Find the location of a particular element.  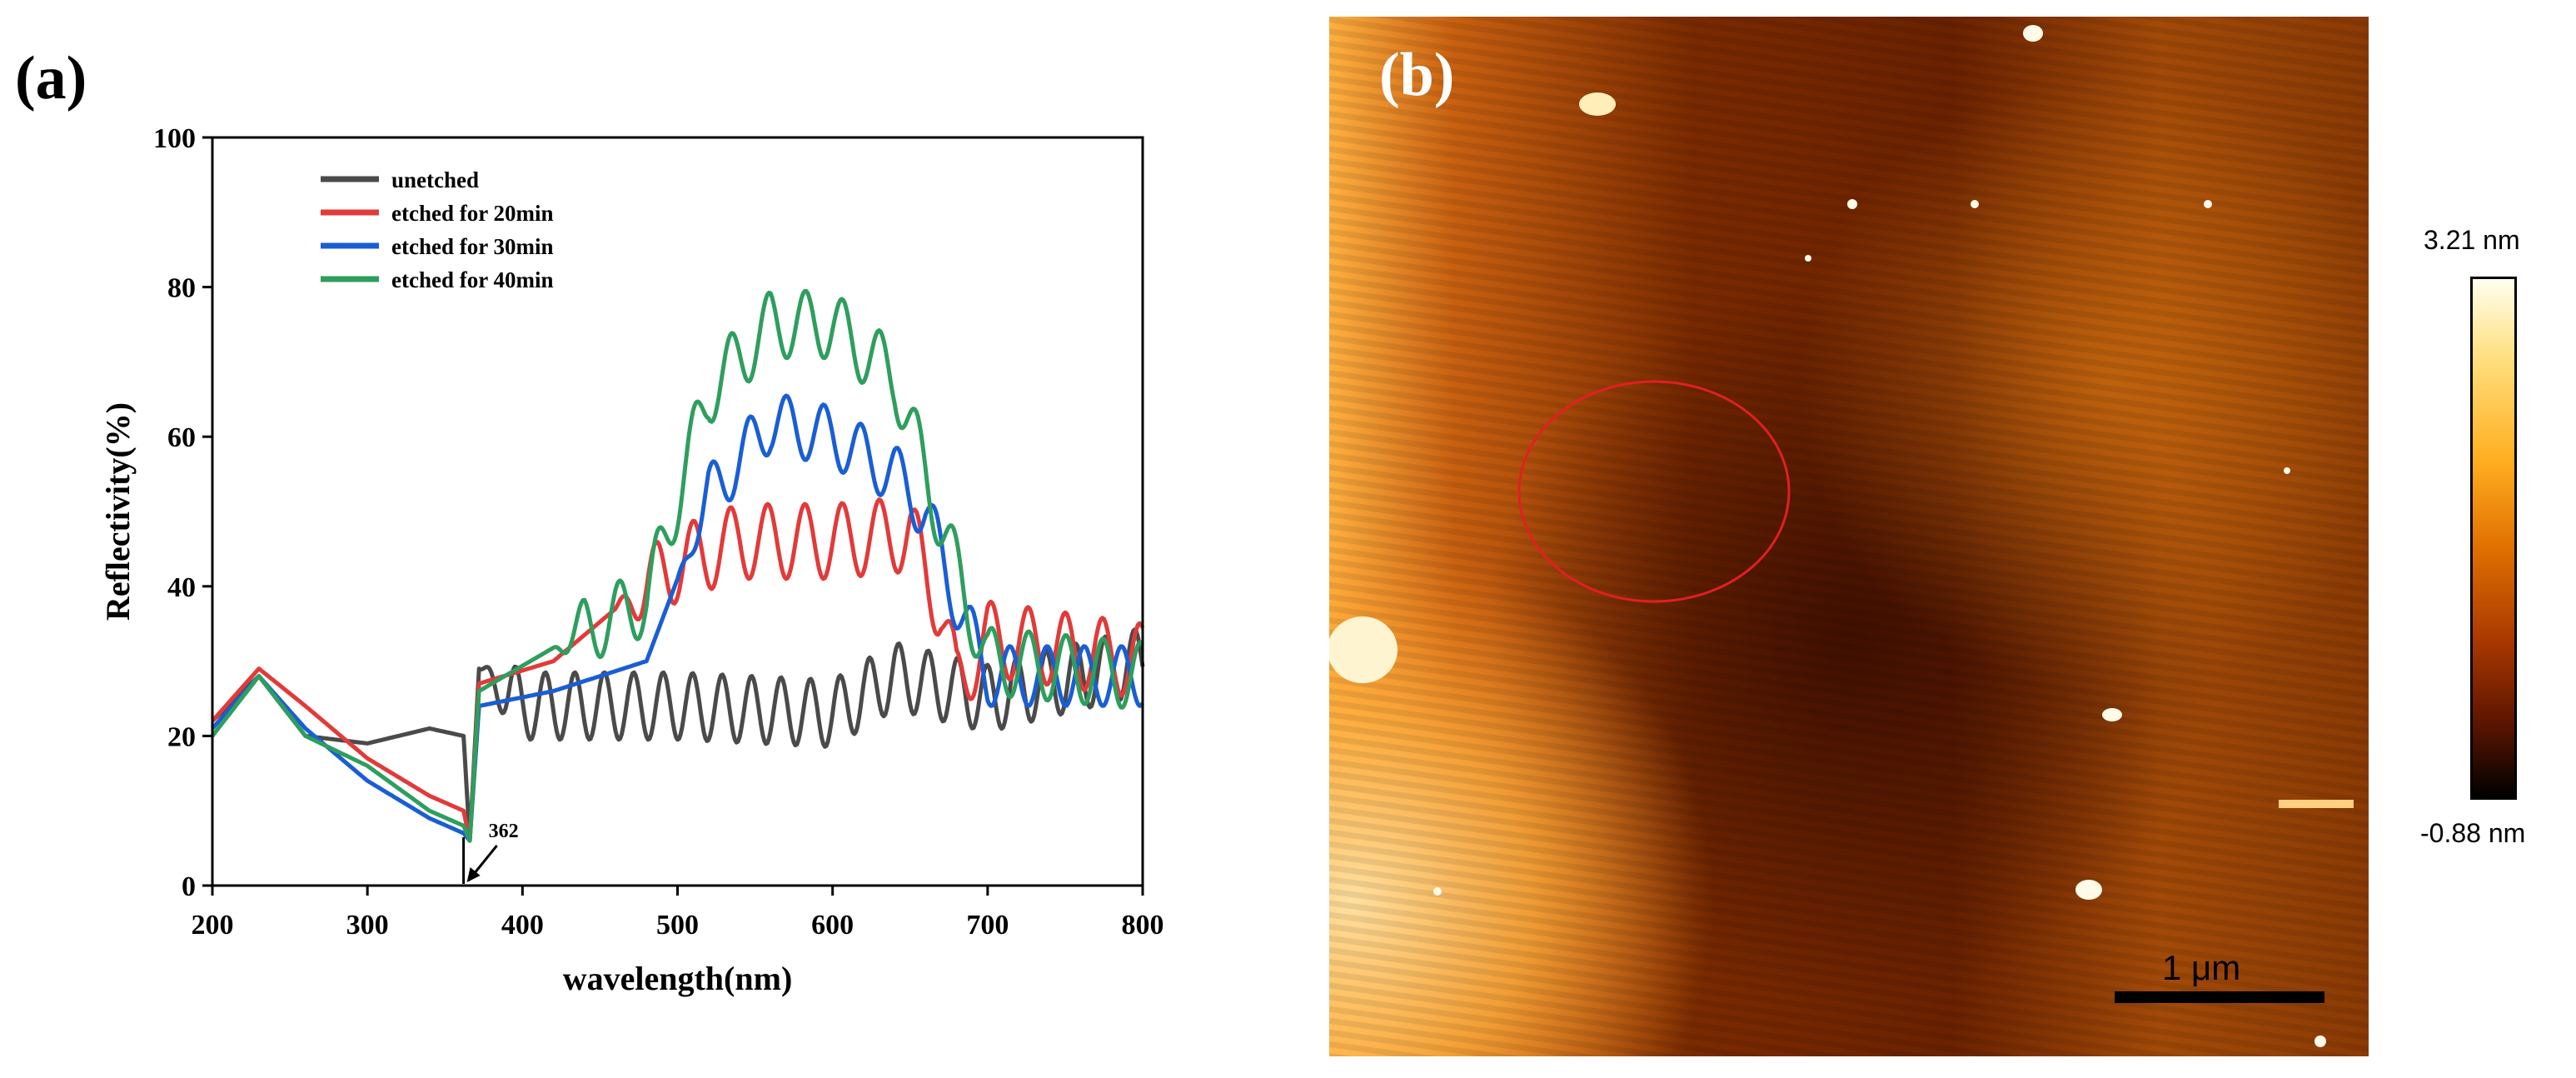

x-tick-label: 500 is located at coordinates (677, 925).